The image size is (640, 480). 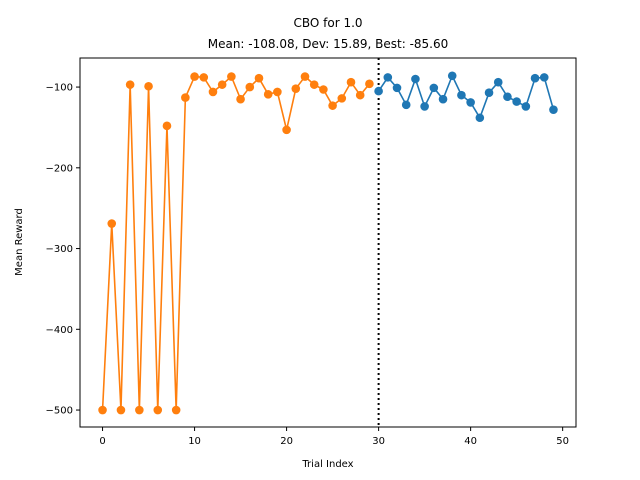 What do you see at coordinates (59, 330) in the screenshot?
I see `y-tick-label: −400` at bounding box center [59, 330].